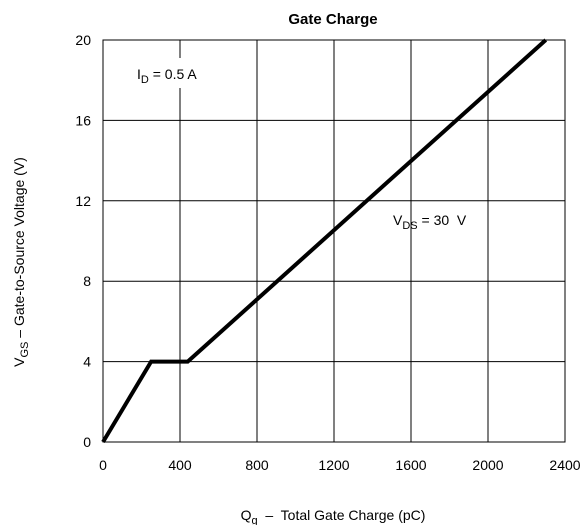  I want to click on annotation-drain-current-sub: D, so click(145, 80).